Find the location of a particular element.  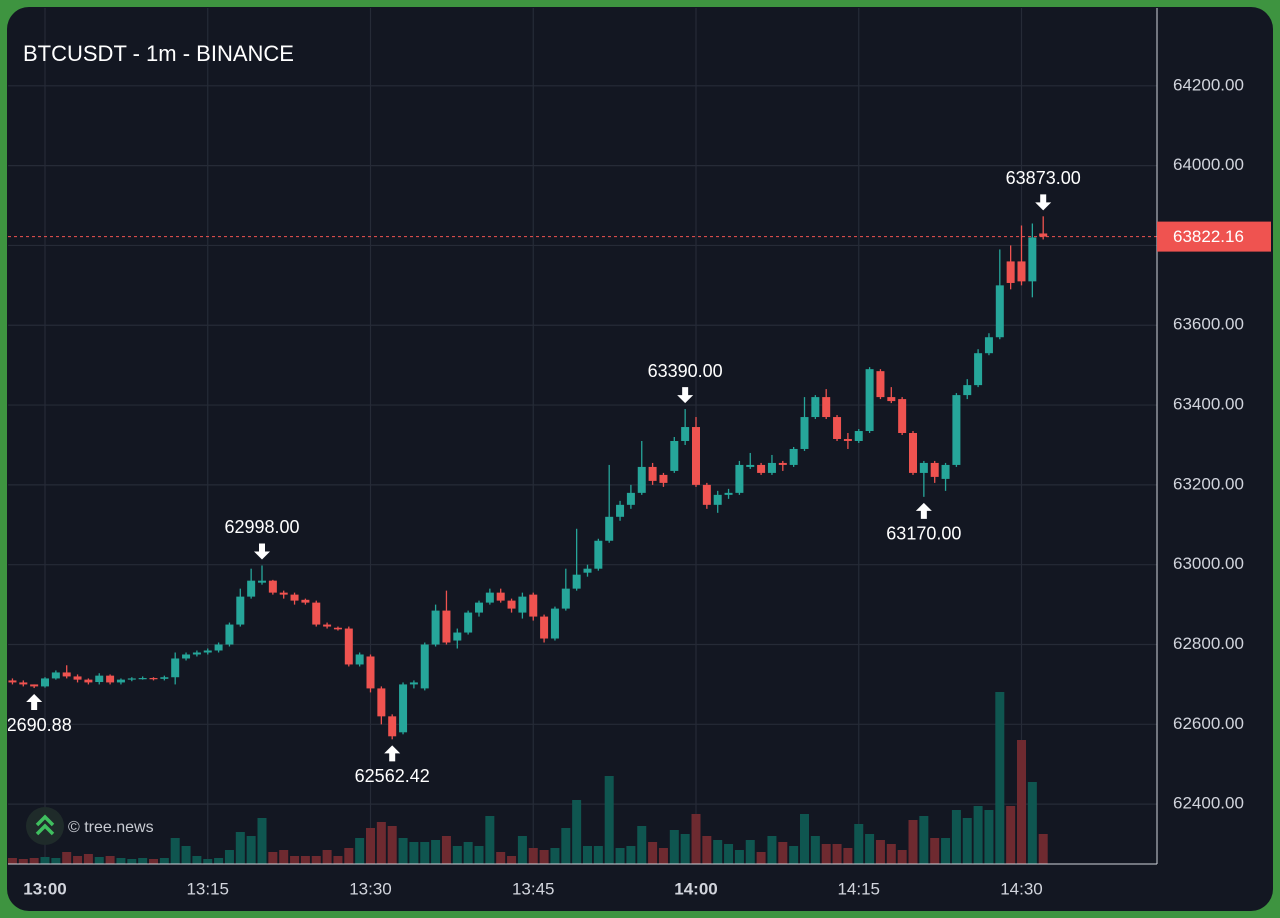

y-tick-label: 63200.00 is located at coordinates (1208, 483).